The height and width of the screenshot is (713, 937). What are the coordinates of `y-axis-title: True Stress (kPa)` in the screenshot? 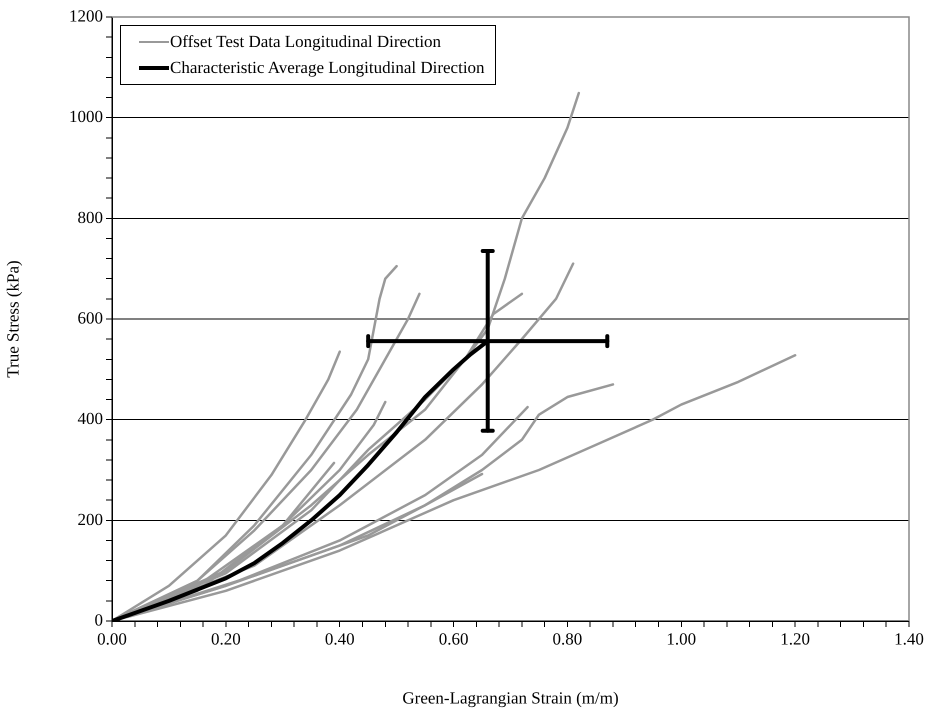 It's located at (13, 319).